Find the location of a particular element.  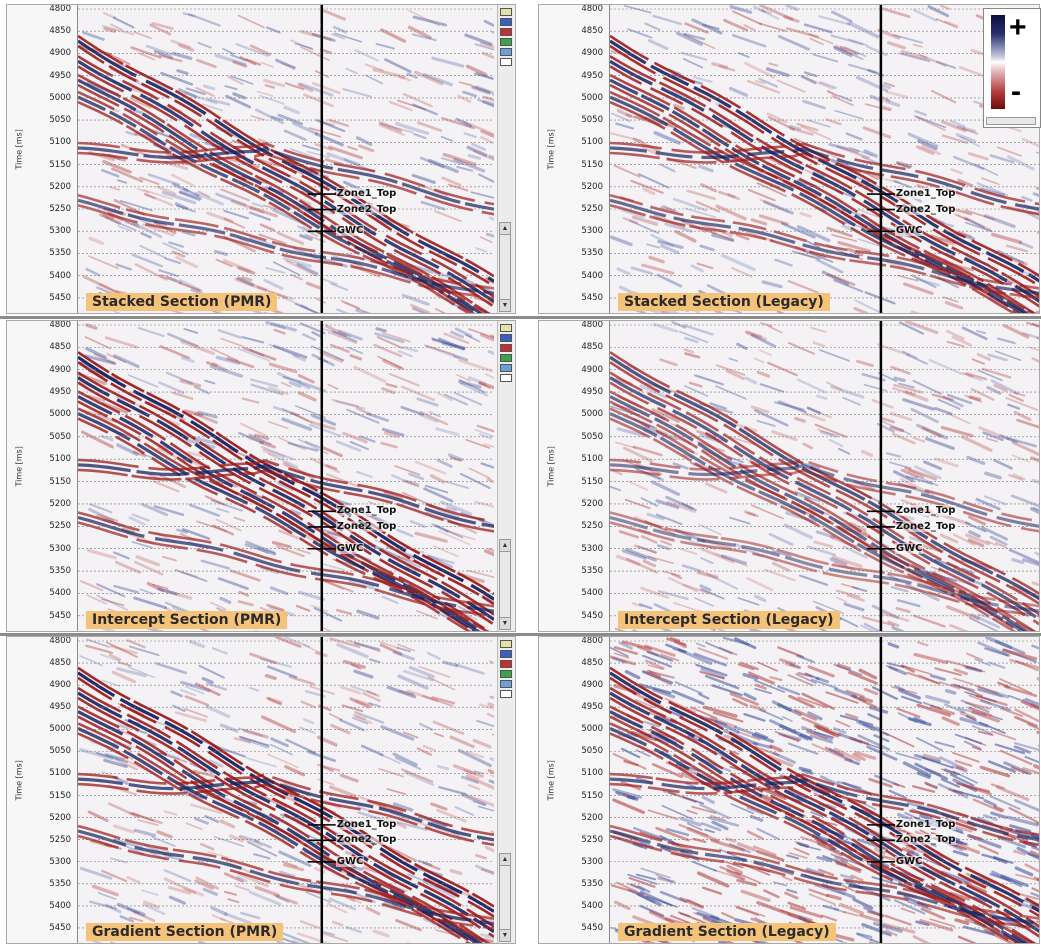

legend-scrollbar is located at coordinates (1011, 121).